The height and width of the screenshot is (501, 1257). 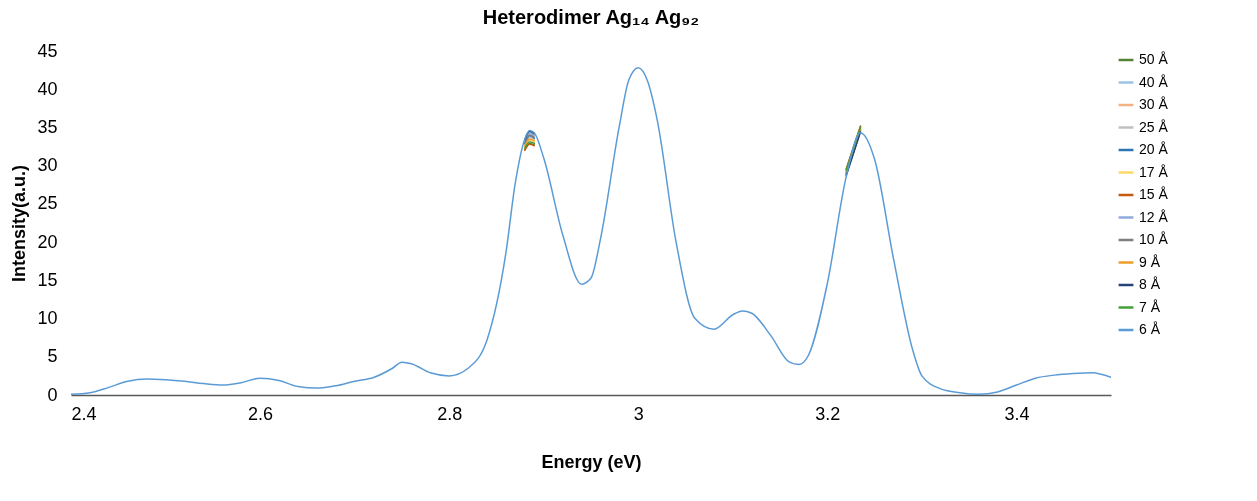 I want to click on legend-label: 50 Å, so click(x=1154, y=59).